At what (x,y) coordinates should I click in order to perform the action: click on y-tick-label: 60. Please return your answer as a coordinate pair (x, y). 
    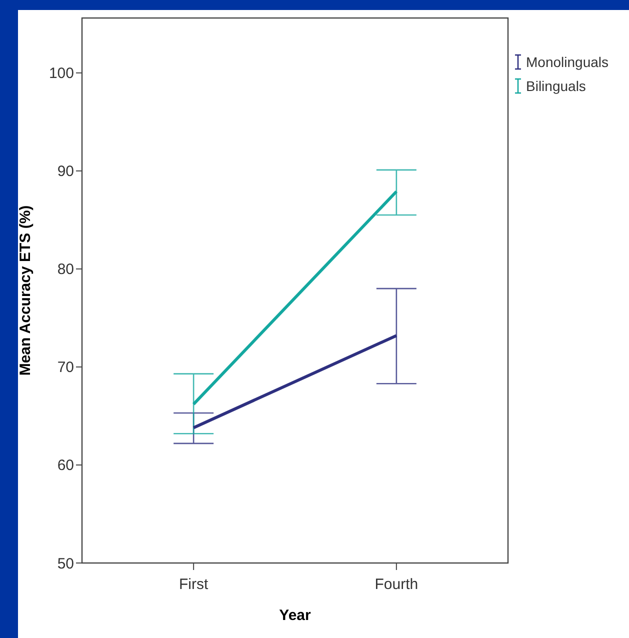
    Looking at the image, I should click on (65, 465).